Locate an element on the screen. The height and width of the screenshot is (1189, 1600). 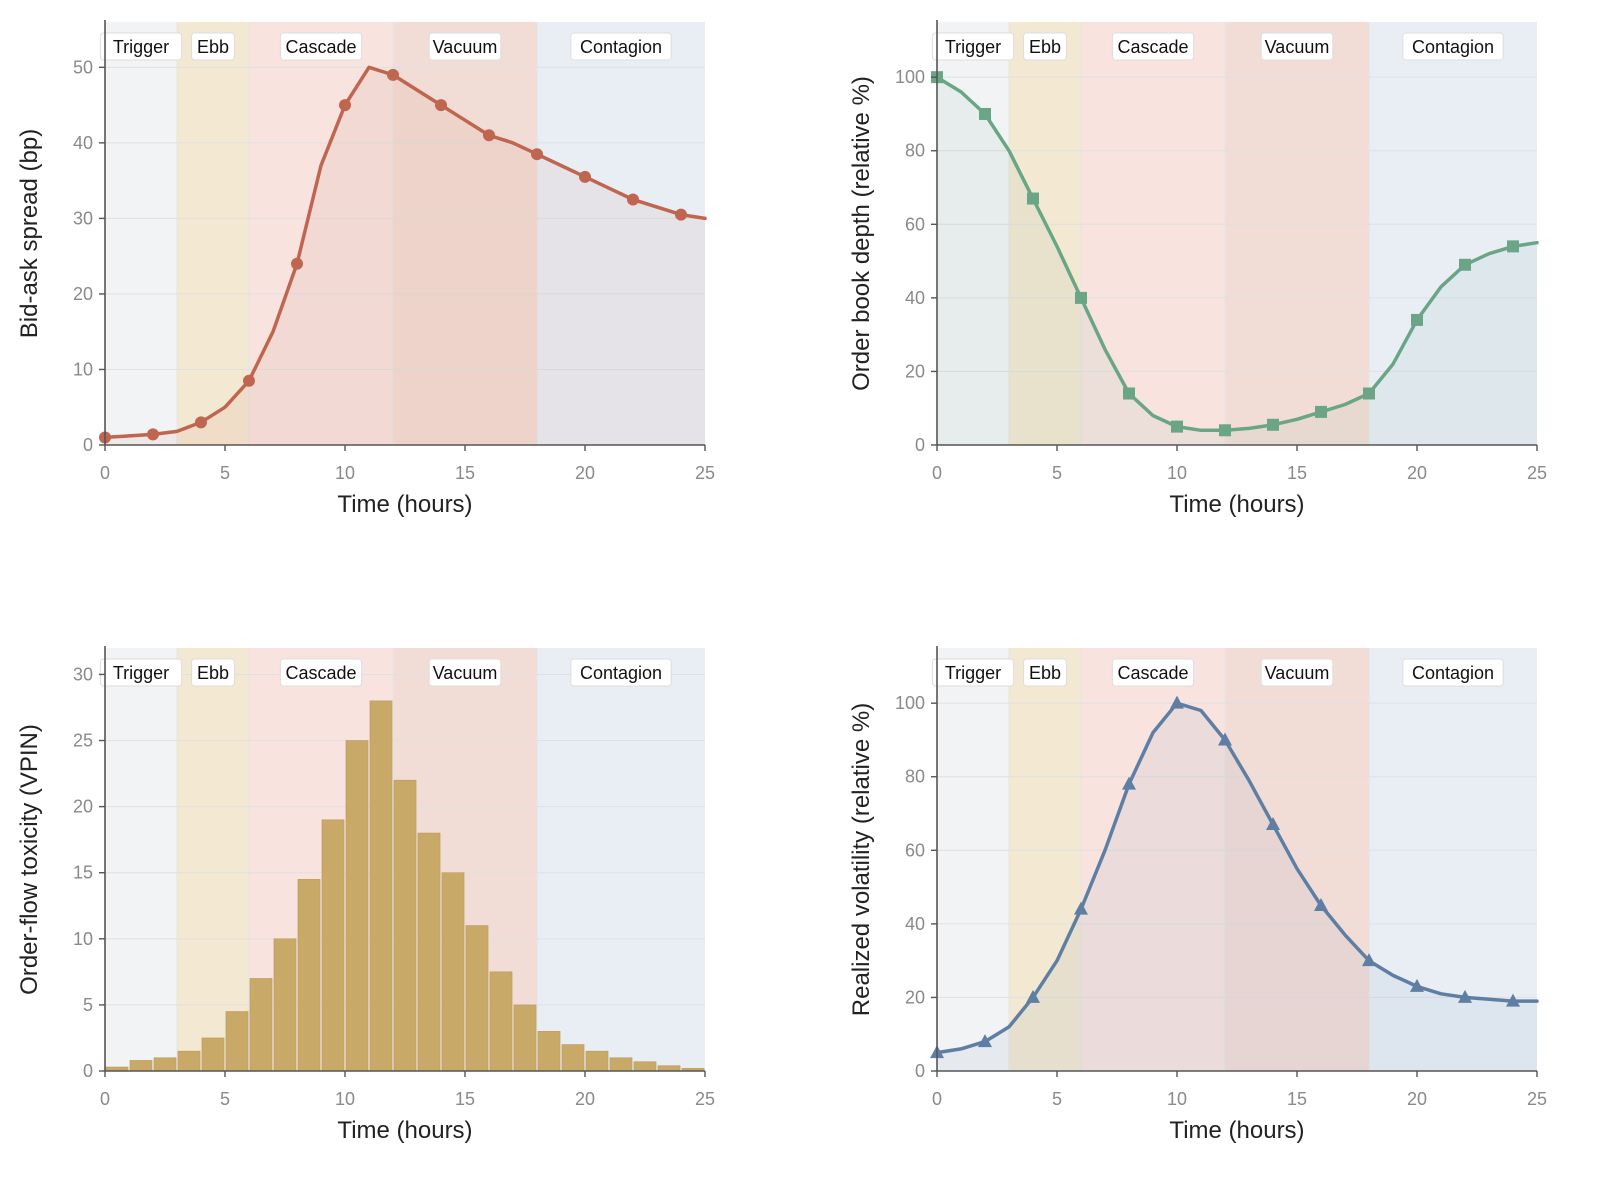
y-tick-label: 60 is located at coordinates (915, 850).